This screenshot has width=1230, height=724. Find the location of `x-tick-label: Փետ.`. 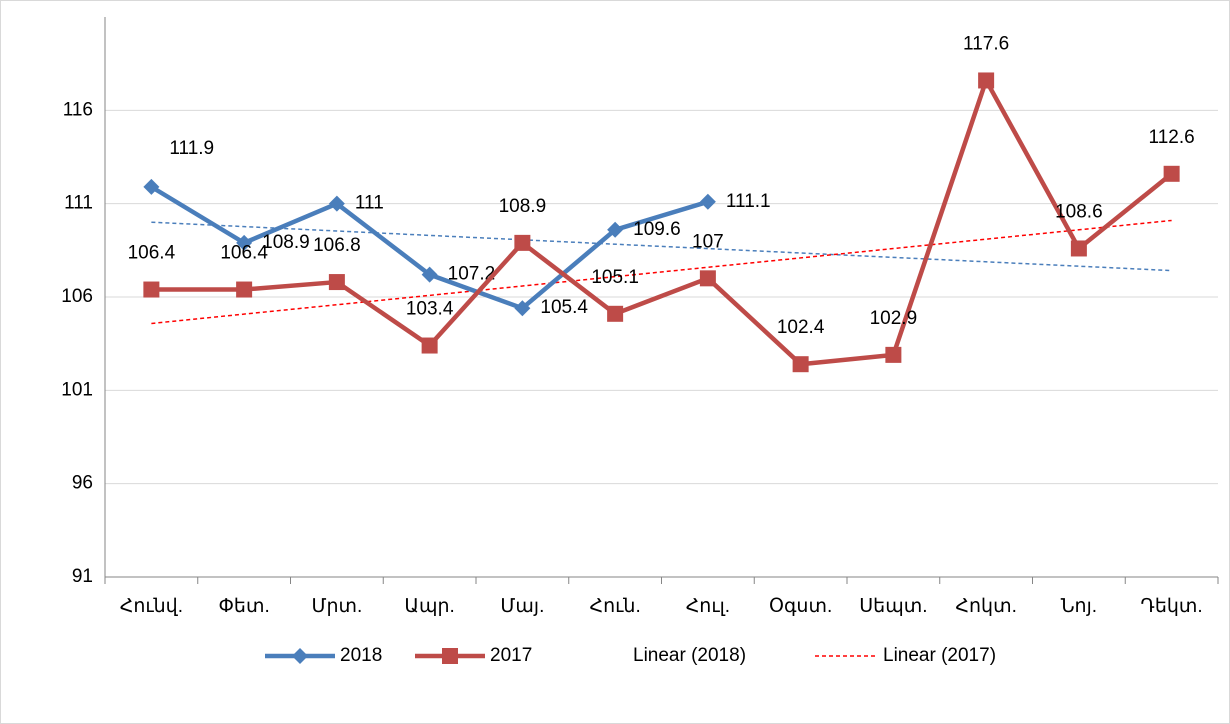

x-tick-label: Փետ. is located at coordinates (244, 606).